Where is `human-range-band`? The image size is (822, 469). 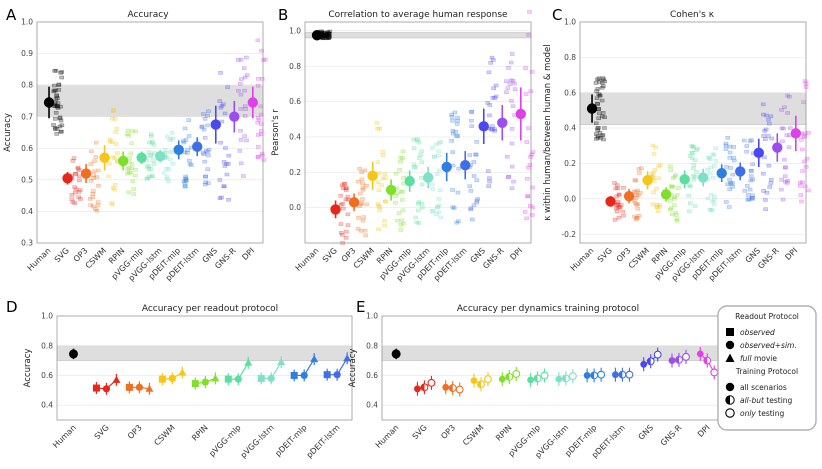 human-range-band is located at coordinates (551, 353).